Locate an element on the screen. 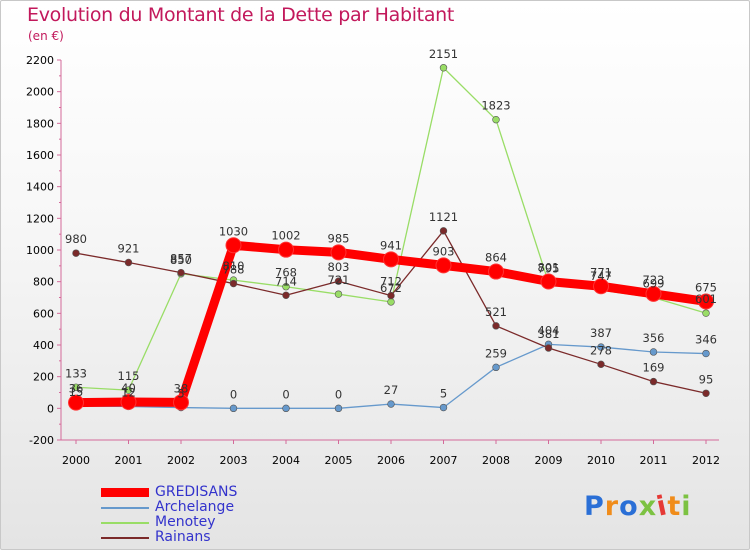 The width and height of the screenshot is (750, 550). data-label-archelange: 346 is located at coordinates (706, 340).